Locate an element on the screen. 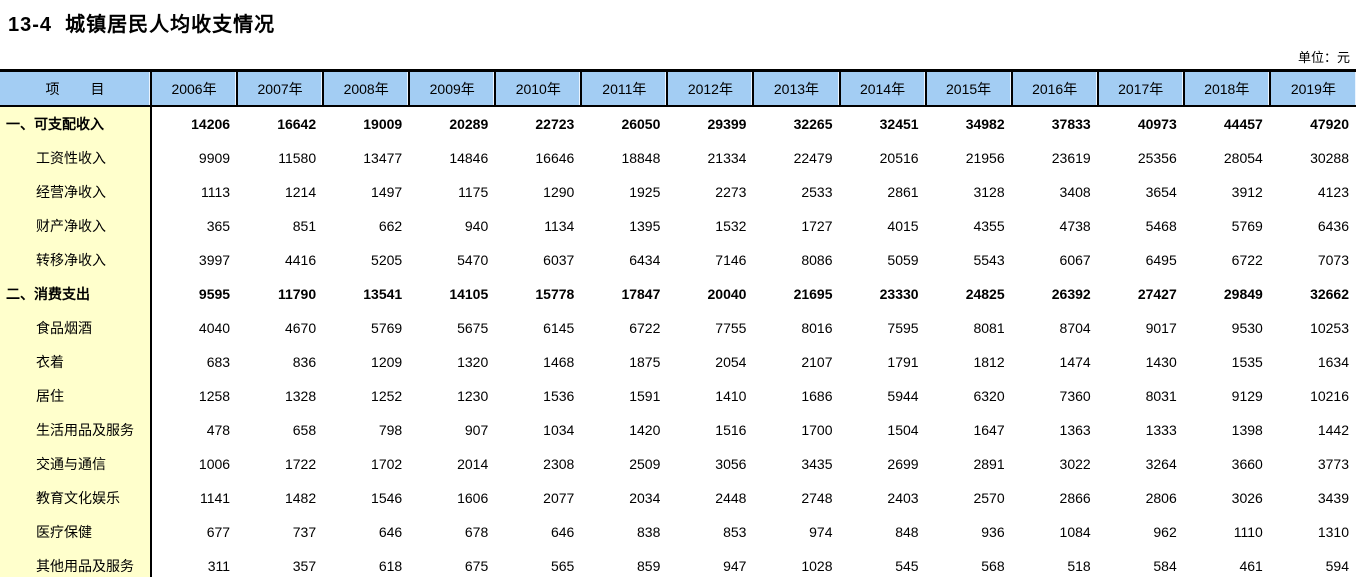 This screenshot has height=577, width=1356. data-cell: 1420 is located at coordinates (624, 430).